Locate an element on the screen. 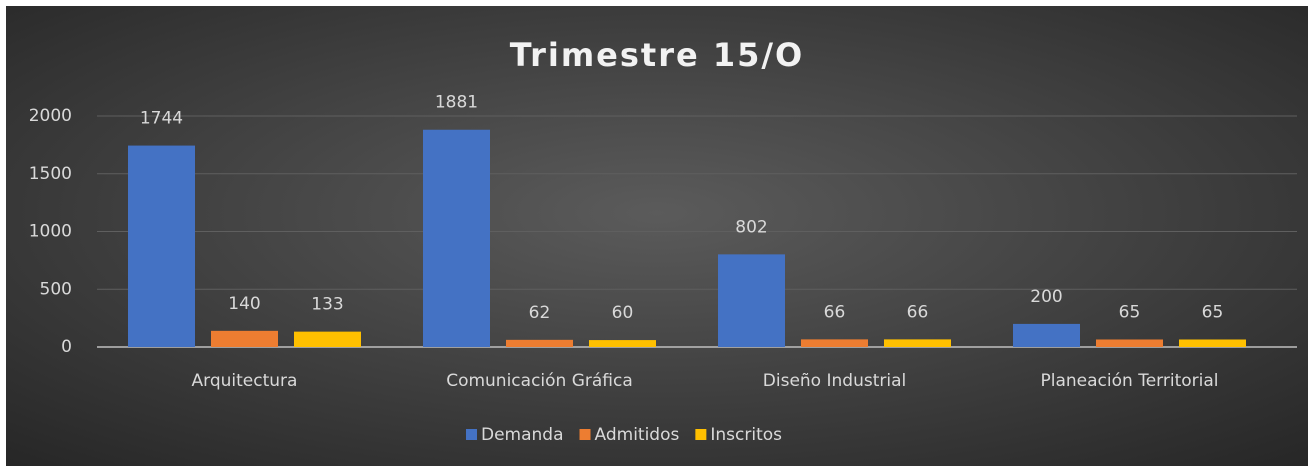 Image resolution: width=1315 pixels, height=472 pixels. value-label: 62 is located at coordinates (540, 313).